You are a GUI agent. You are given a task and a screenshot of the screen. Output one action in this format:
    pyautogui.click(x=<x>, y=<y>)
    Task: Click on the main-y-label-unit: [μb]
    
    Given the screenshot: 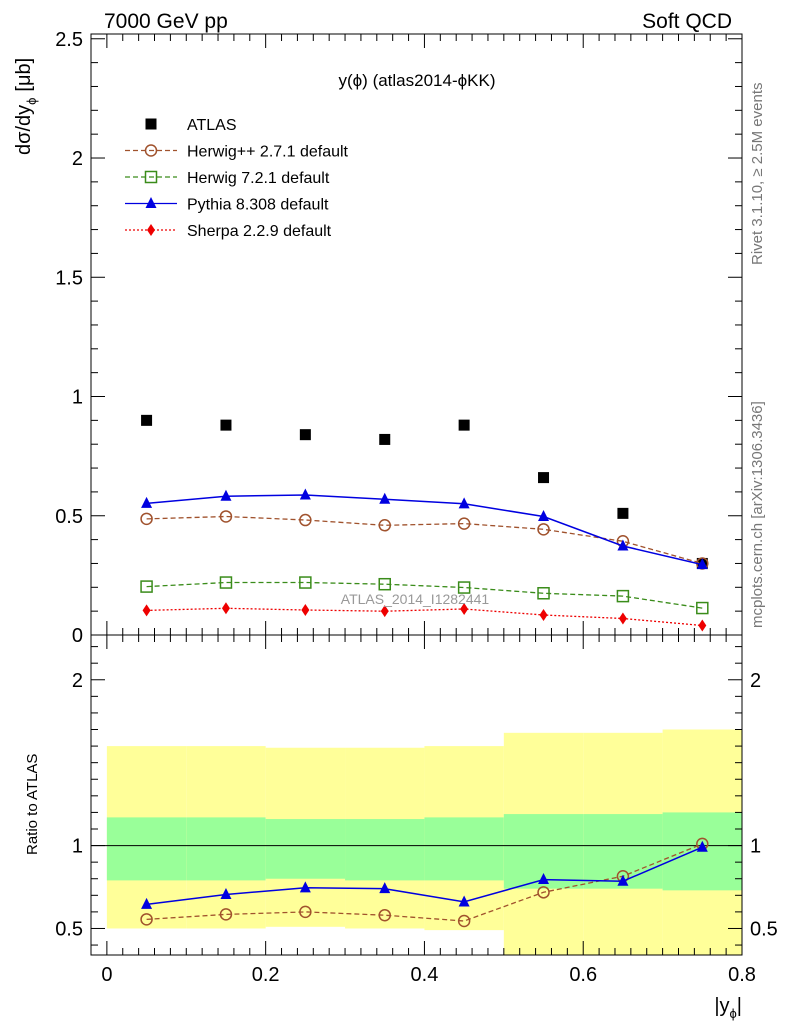 What is the action you would take?
    pyautogui.click(x=24, y=75)
    